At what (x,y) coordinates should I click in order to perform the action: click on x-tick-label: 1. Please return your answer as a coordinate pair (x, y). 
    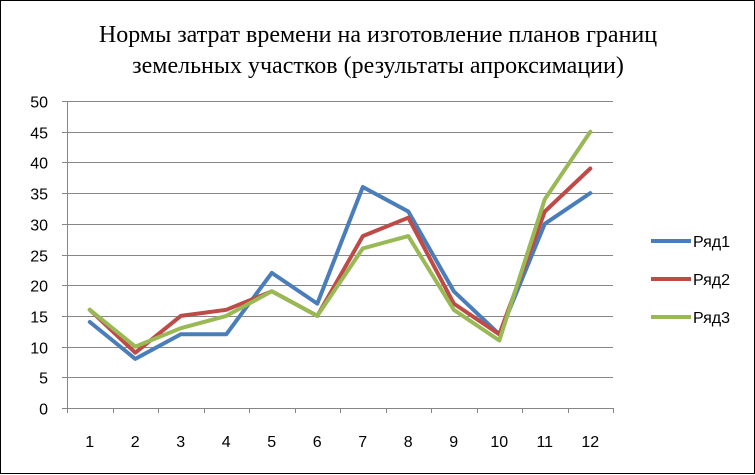
    Looking at the image, I should click on (89, 442).